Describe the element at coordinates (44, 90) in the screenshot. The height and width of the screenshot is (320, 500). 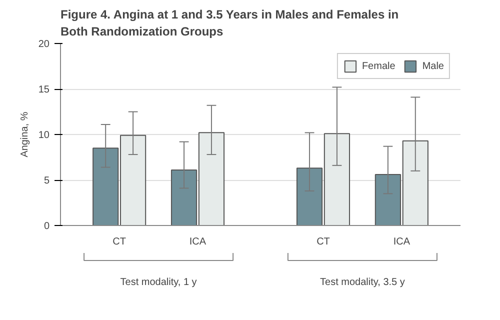
I see `y-tick-label: 15` at that location.